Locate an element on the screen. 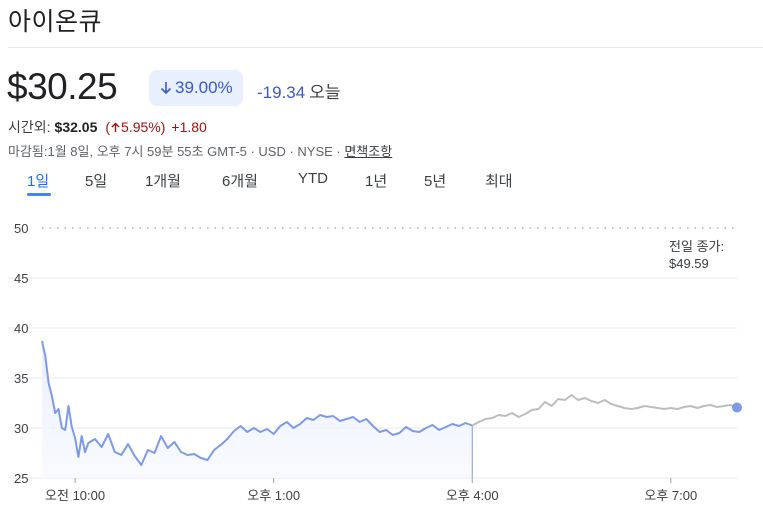 The width and height of the screenshot is (763, 520). tab-max: 최대 is located at coordinates (499, 181).